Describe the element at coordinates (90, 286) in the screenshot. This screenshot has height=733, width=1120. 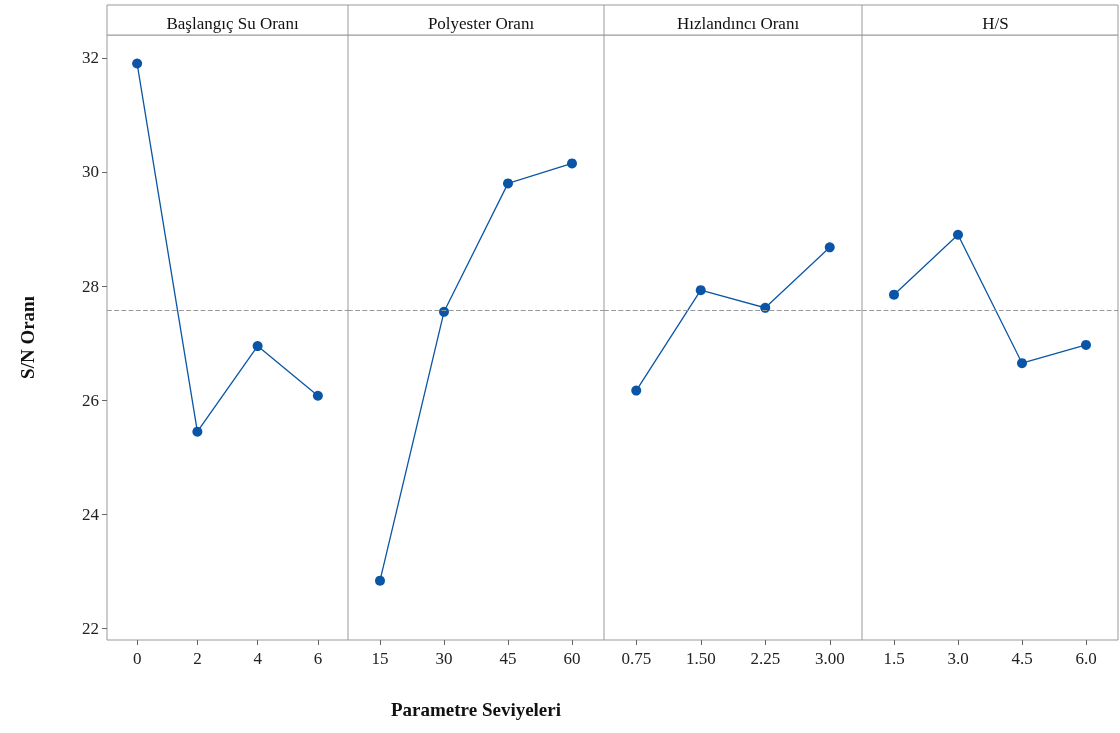
I see `y-tick-label: 28` at that location.